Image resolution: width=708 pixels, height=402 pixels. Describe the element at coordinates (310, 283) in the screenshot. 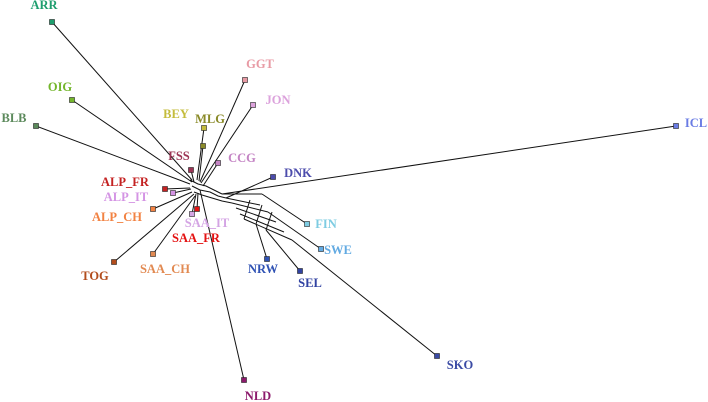

I see `node-label: SEL` at that location.